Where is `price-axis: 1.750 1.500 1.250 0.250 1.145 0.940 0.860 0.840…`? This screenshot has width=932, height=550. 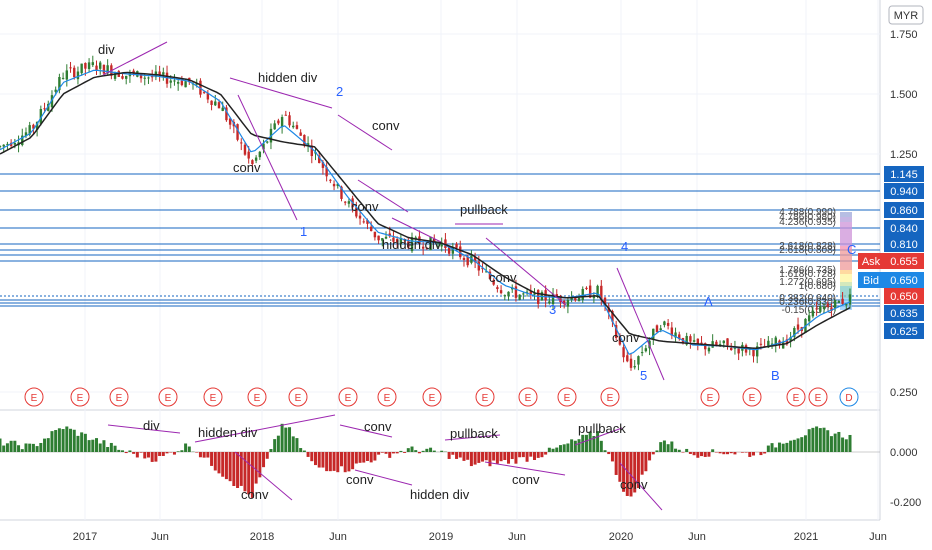
price-axis: 1.750 1.500 1.250 0.250 1.145 0.940 0.860 0.840… is located at coordinates (891, 214).